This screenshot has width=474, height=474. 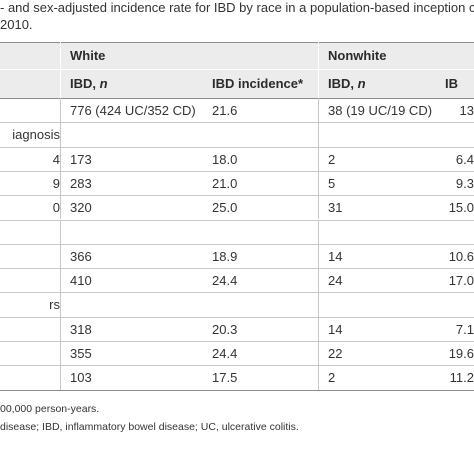 What do you see at coordinates (56, 183) in the screenshot?
I see `row-label: 9` at bounding box center [56, 183].